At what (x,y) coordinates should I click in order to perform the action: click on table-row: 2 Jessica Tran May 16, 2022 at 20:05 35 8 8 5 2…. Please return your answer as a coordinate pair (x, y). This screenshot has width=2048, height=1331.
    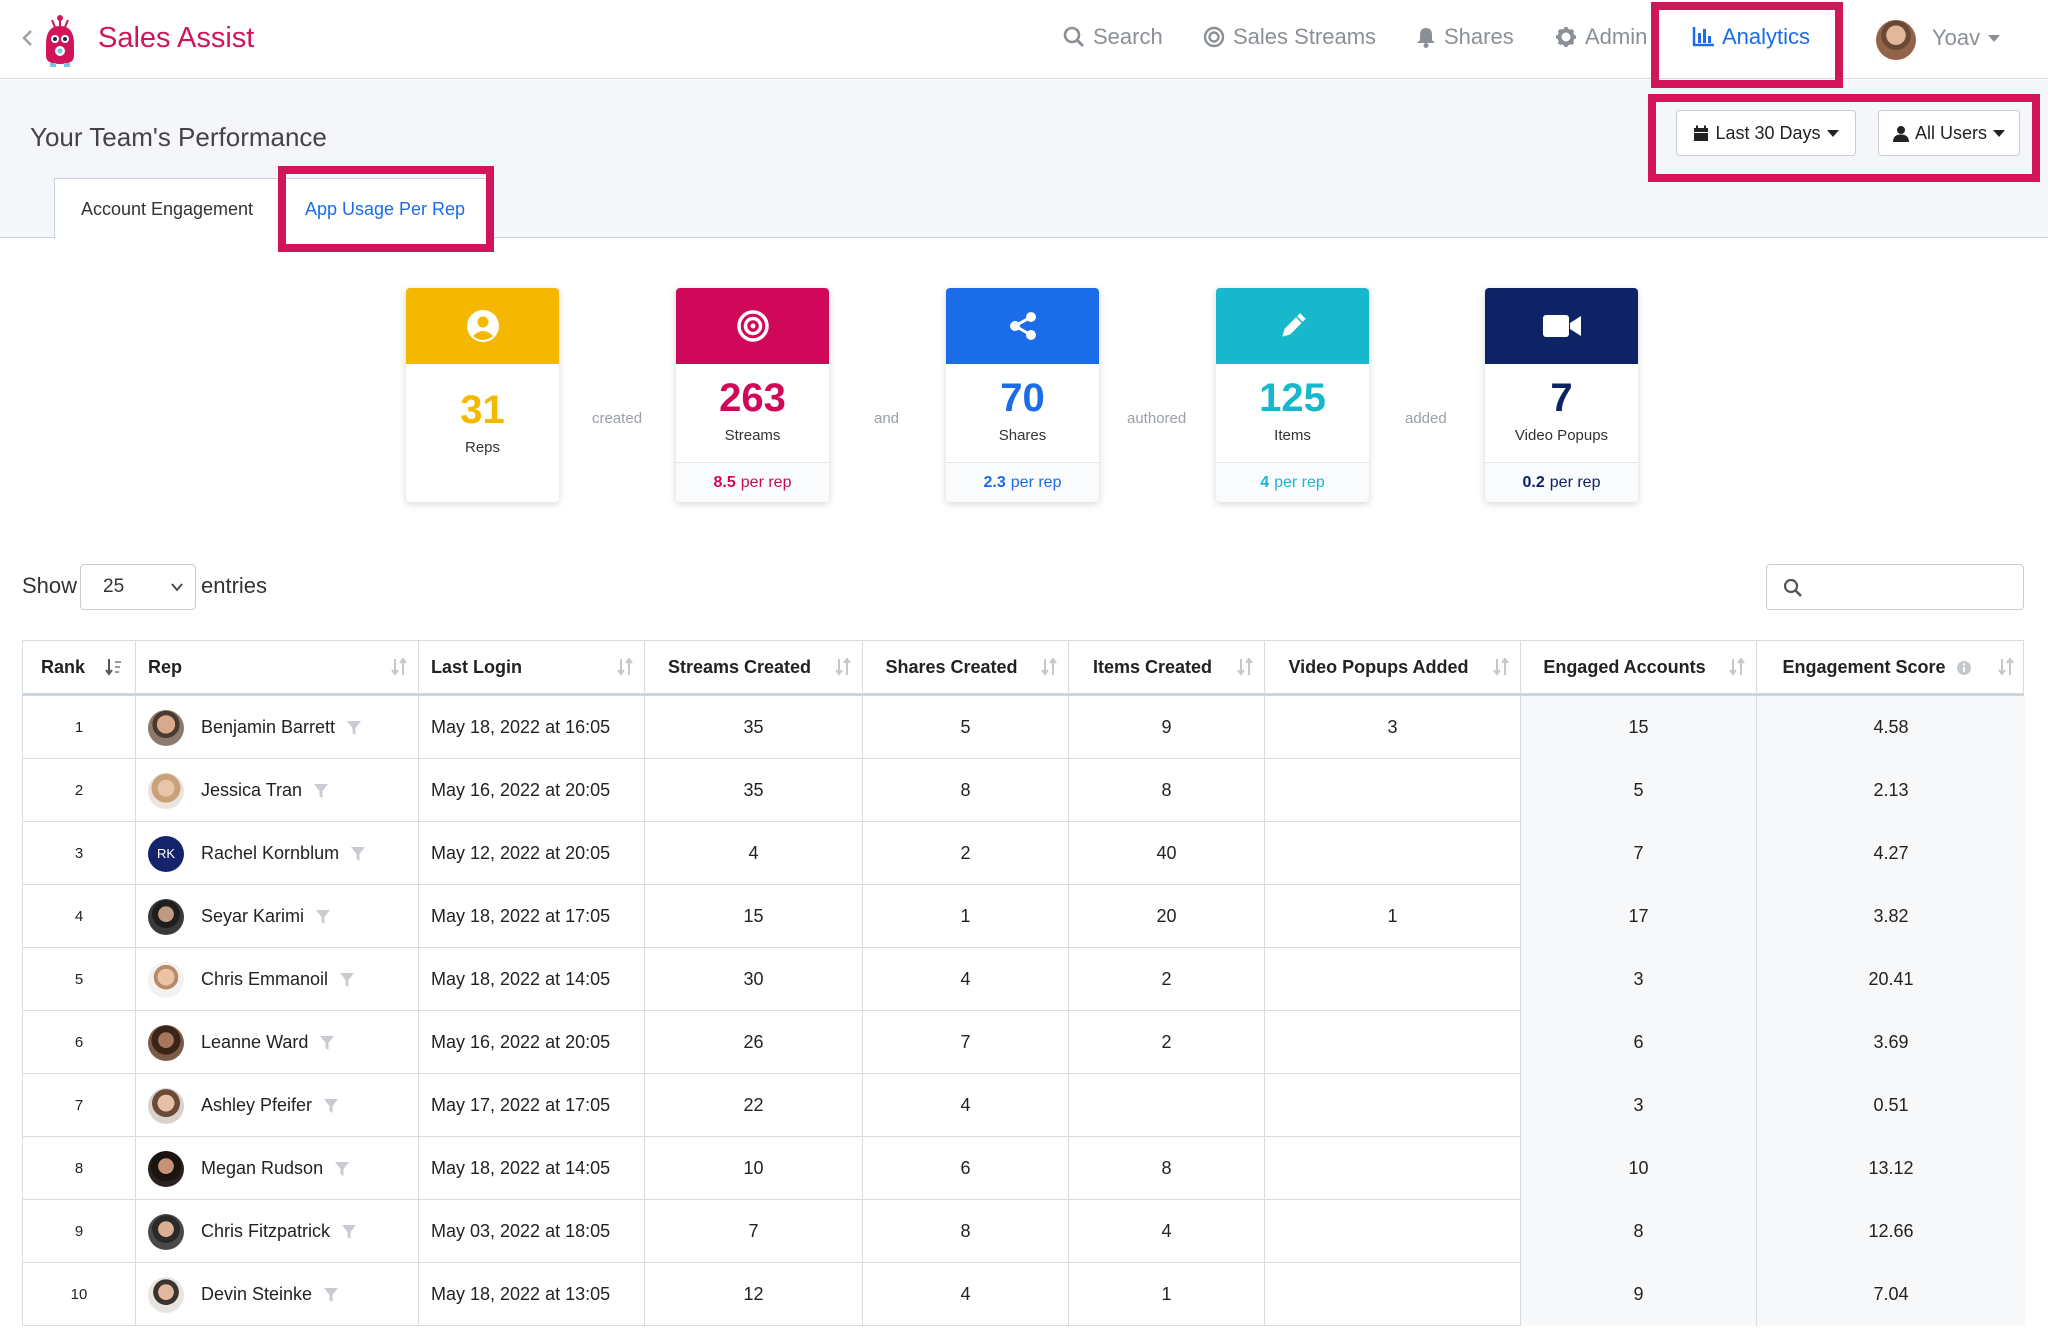
    Looking at the image, I should click on (1023, 790).